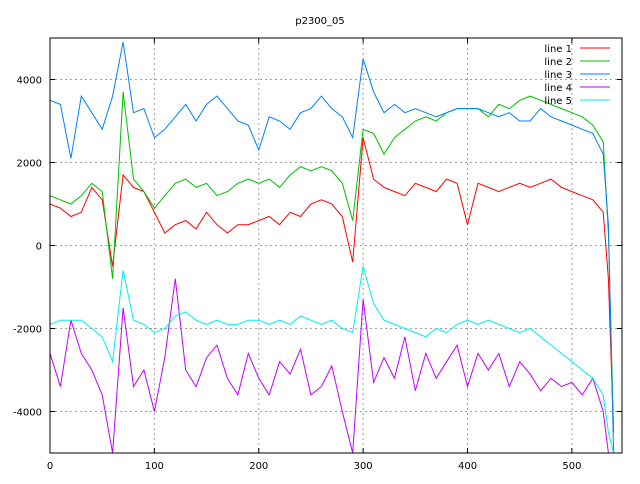 The width and height of the screenshot is (640, 484). I want to click on x-tick-label: 200, so click(258, 466).